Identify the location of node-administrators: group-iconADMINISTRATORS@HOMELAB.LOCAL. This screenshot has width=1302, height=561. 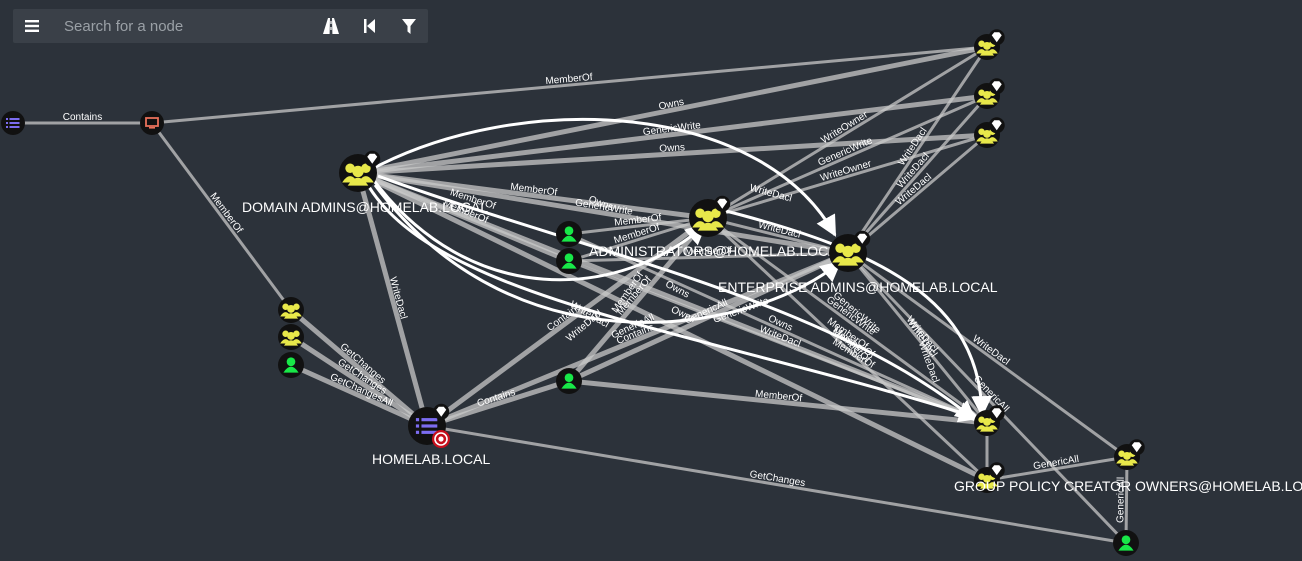
(717, 227).